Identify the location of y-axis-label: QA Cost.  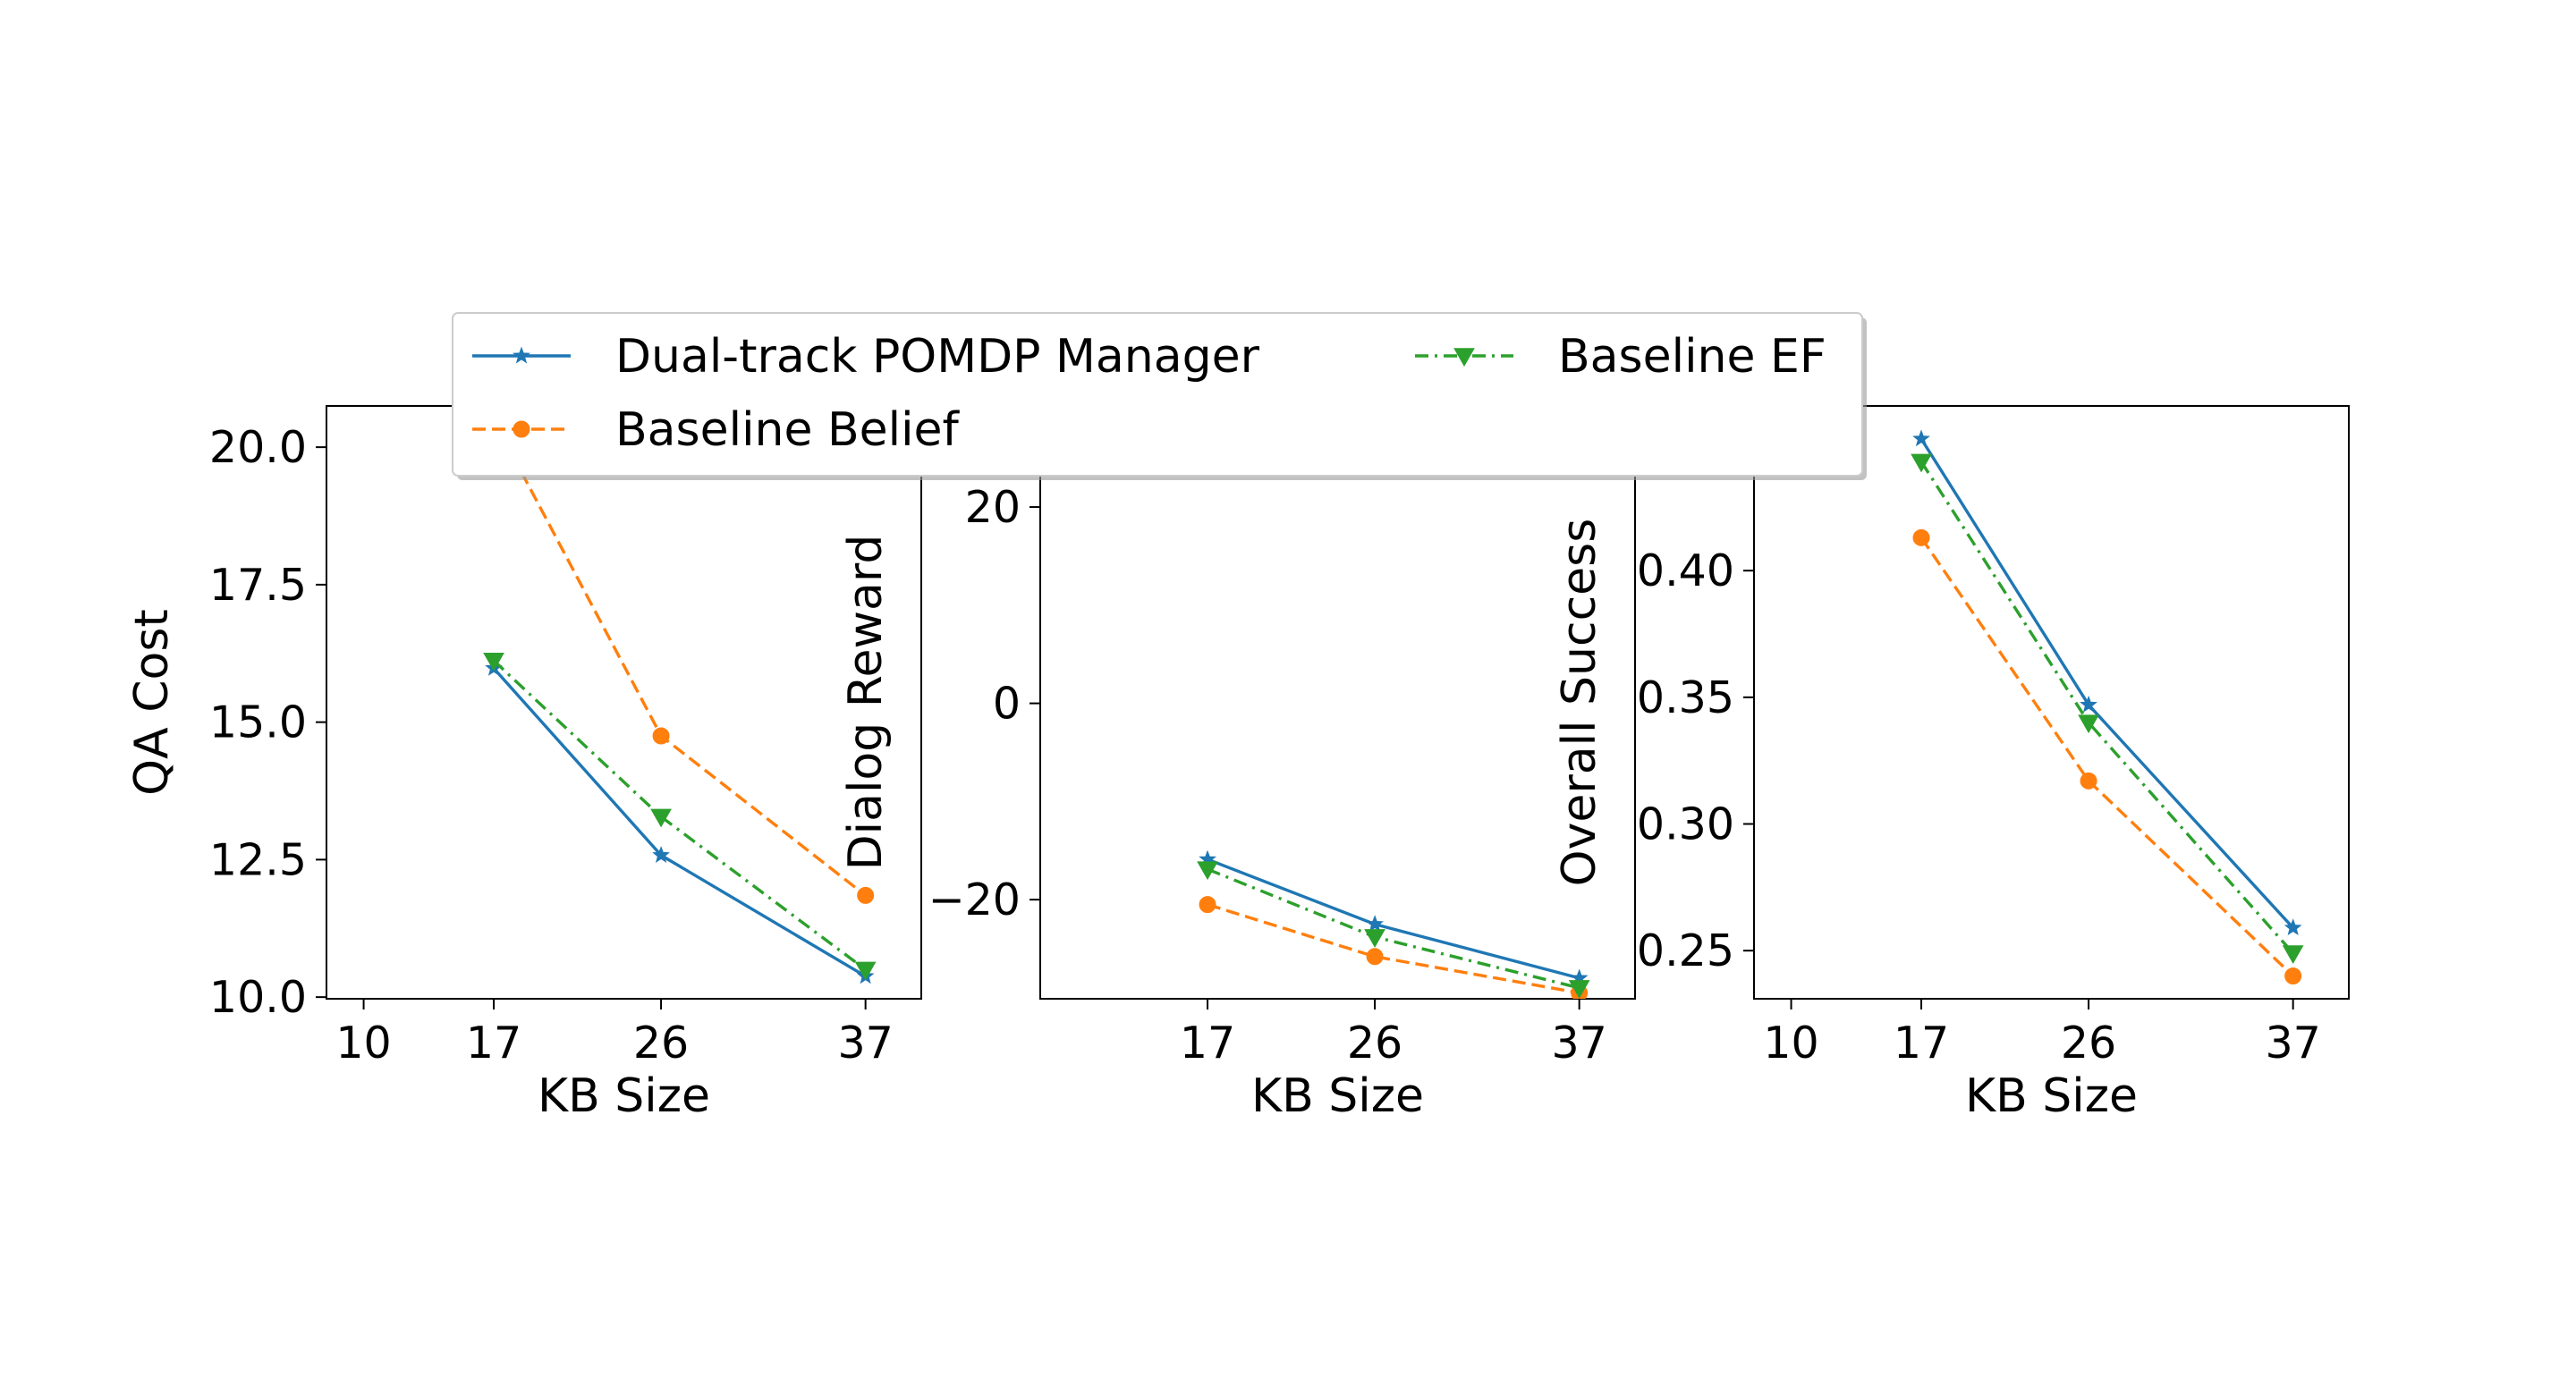
(152, 702).